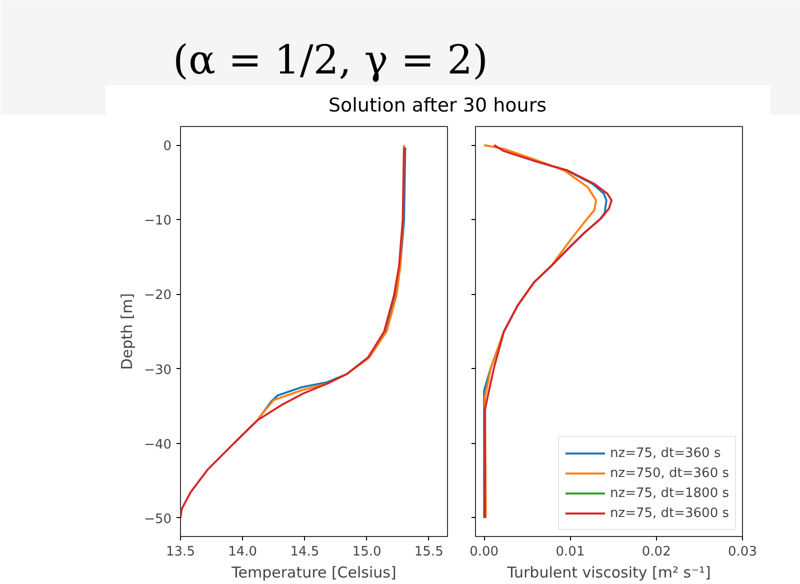 Image resolution: width=800 pixels, height=584 pixels. I want to click on x-tick-label: 0.02, so click(656, 552).